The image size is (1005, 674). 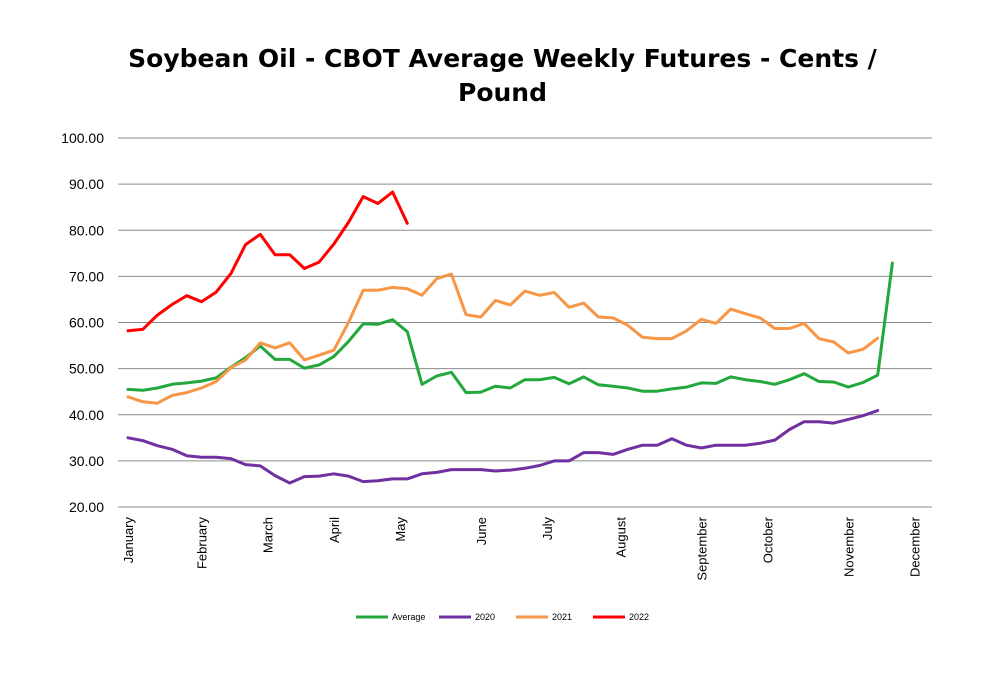 I want to click on x-tick-label: August, so click(x=620, y=537).